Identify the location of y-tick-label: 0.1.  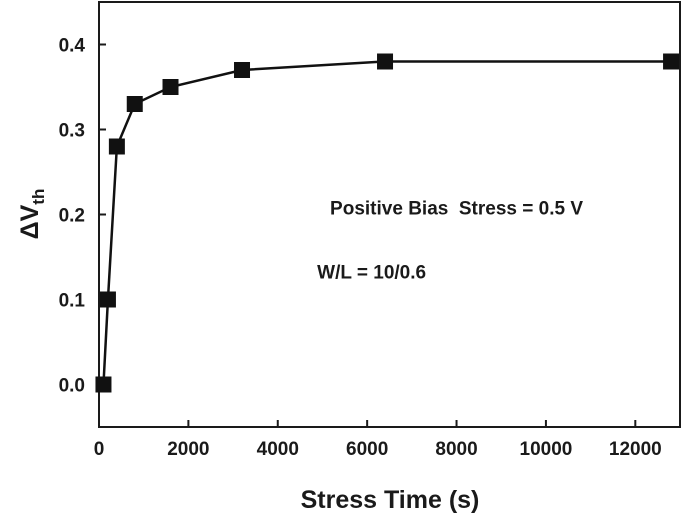
(72, 301).